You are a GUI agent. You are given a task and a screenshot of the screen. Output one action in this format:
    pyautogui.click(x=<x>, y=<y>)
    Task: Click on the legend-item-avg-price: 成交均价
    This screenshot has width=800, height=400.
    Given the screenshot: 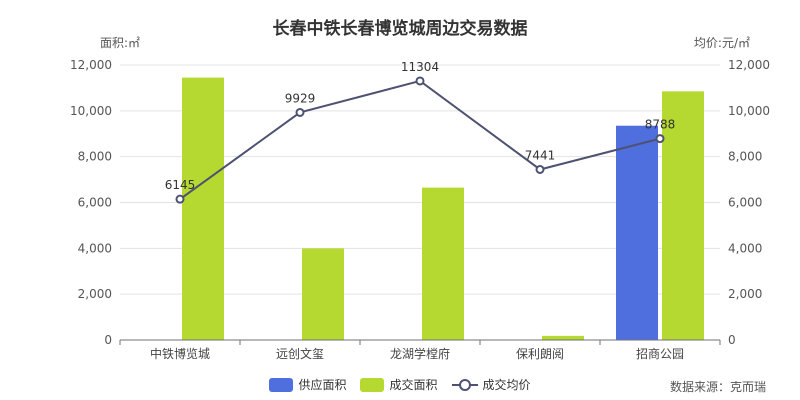 What is the action you would take?
    pyautogui.click(x=491, y=384)
    